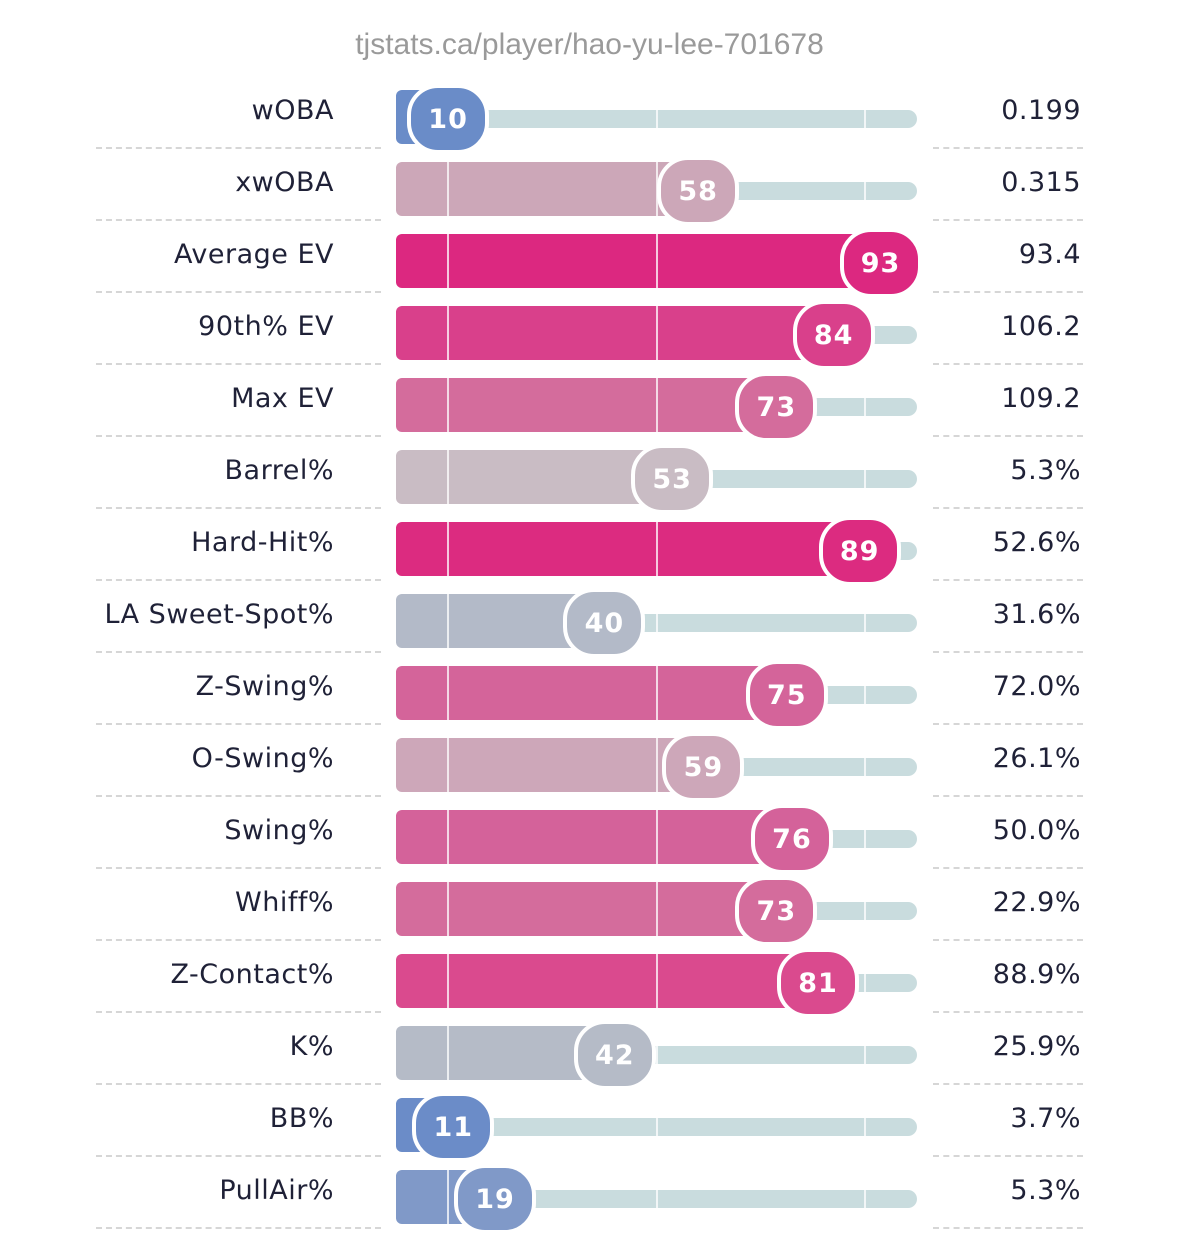  Describe the element at coordinates (279, 470) in the screenshot. I see `row-label: Barrel%` at that location.